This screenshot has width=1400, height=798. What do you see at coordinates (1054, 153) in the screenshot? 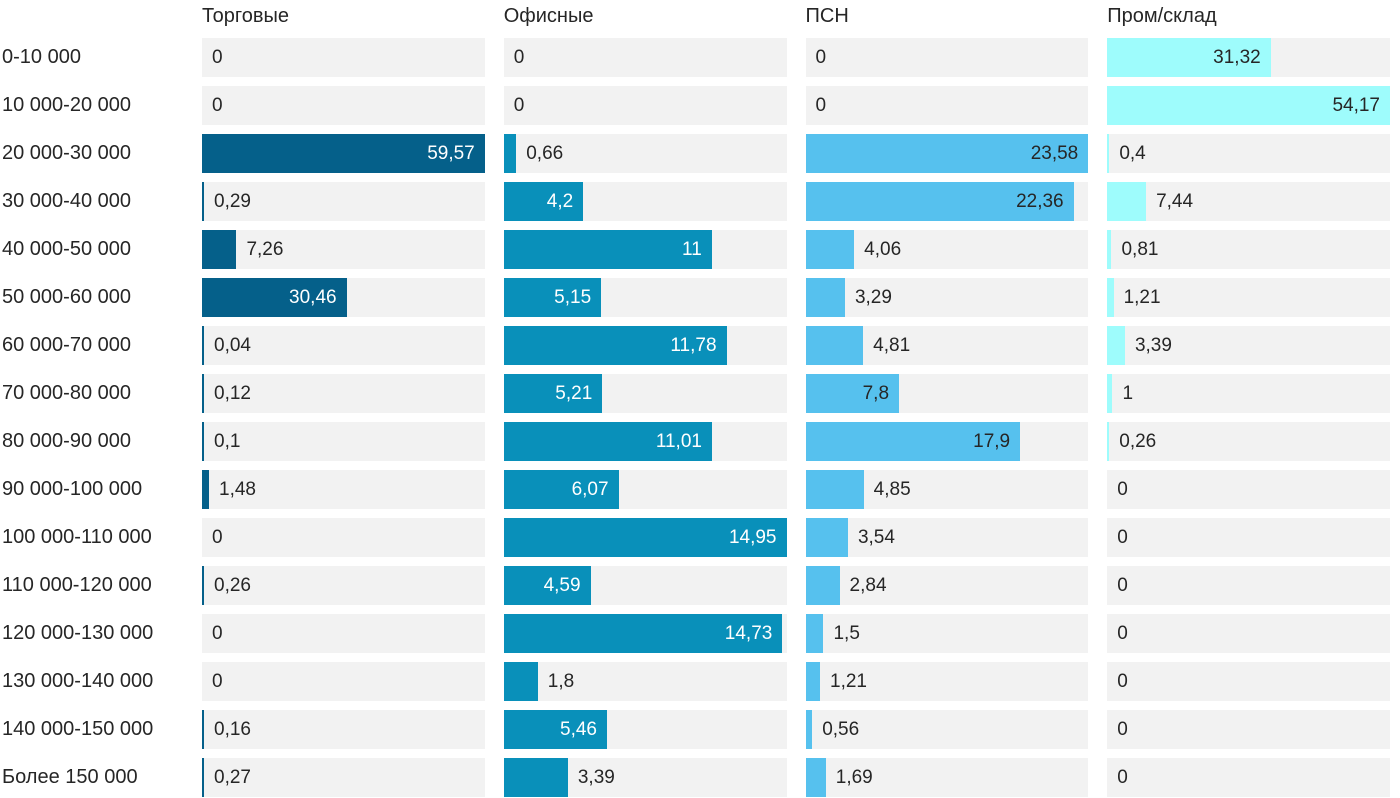
I see `value-label: 23,58` at bounding box center [1054, 153].